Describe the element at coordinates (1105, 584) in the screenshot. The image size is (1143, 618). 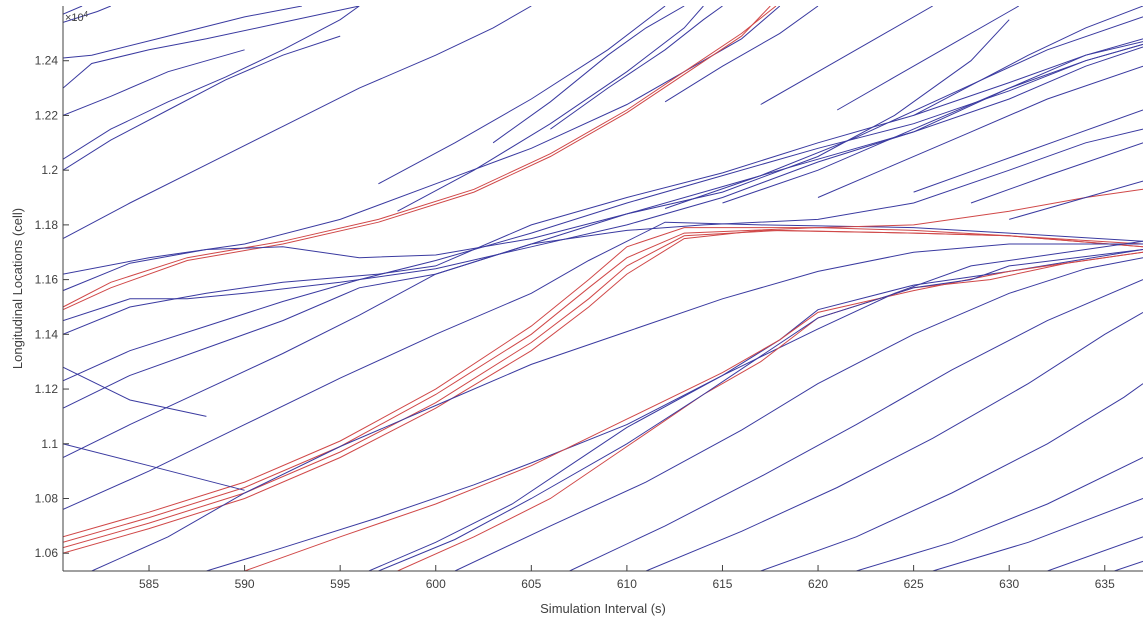
I see `x-tick-label: 635` at that location.